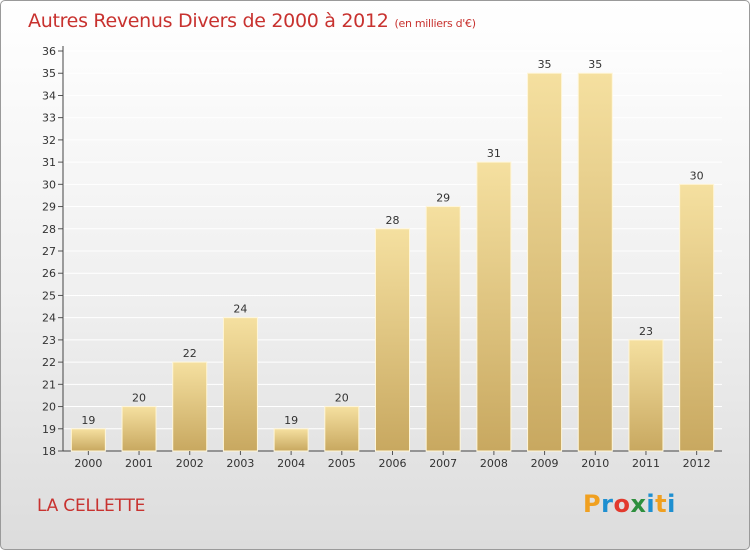 The image size is (750, 550). I want to click on y-tick-label: 22, so click(49, 362).